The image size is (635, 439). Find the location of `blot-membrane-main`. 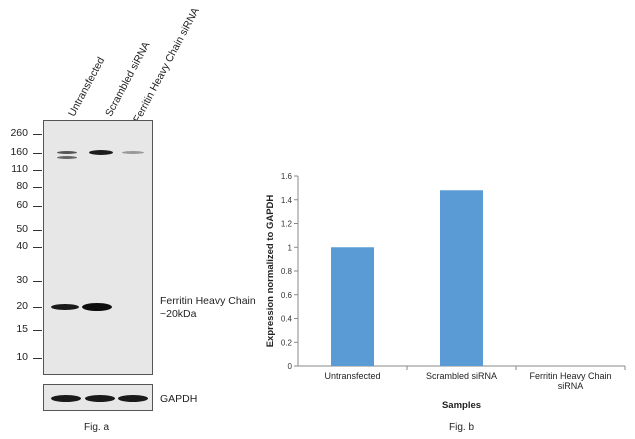

blot-membrane-main is located at coordinates (98, 247).